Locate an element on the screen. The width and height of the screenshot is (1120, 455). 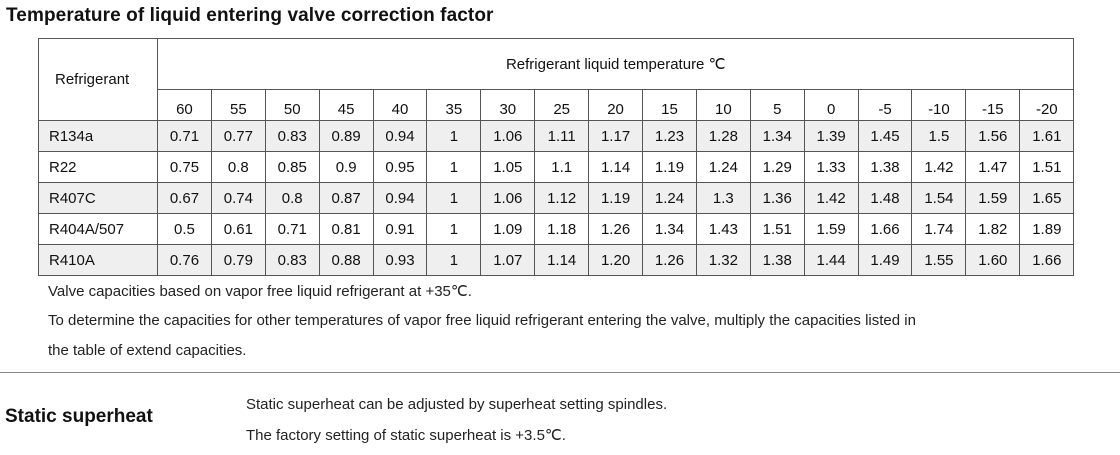
correction-factor-cell: 1.89 is located at coordinates (1047, 229).